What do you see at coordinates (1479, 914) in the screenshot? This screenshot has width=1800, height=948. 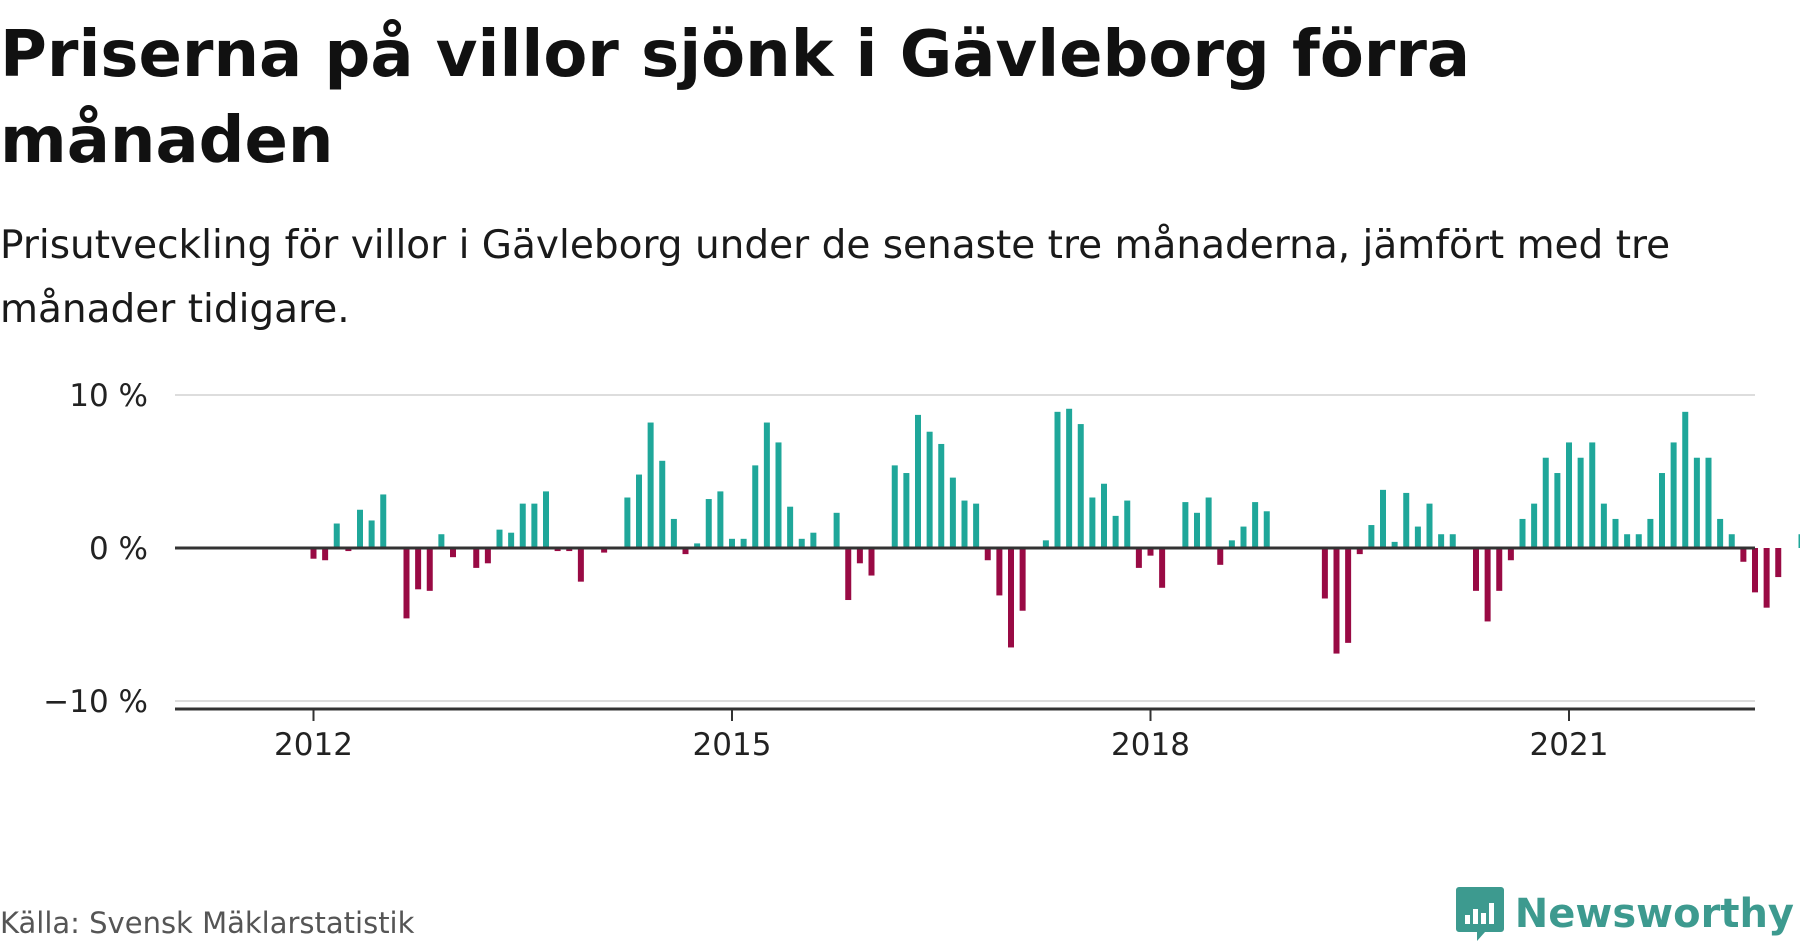 I see `newsworthy-logo-icon` at bounding box center [1479, 914].